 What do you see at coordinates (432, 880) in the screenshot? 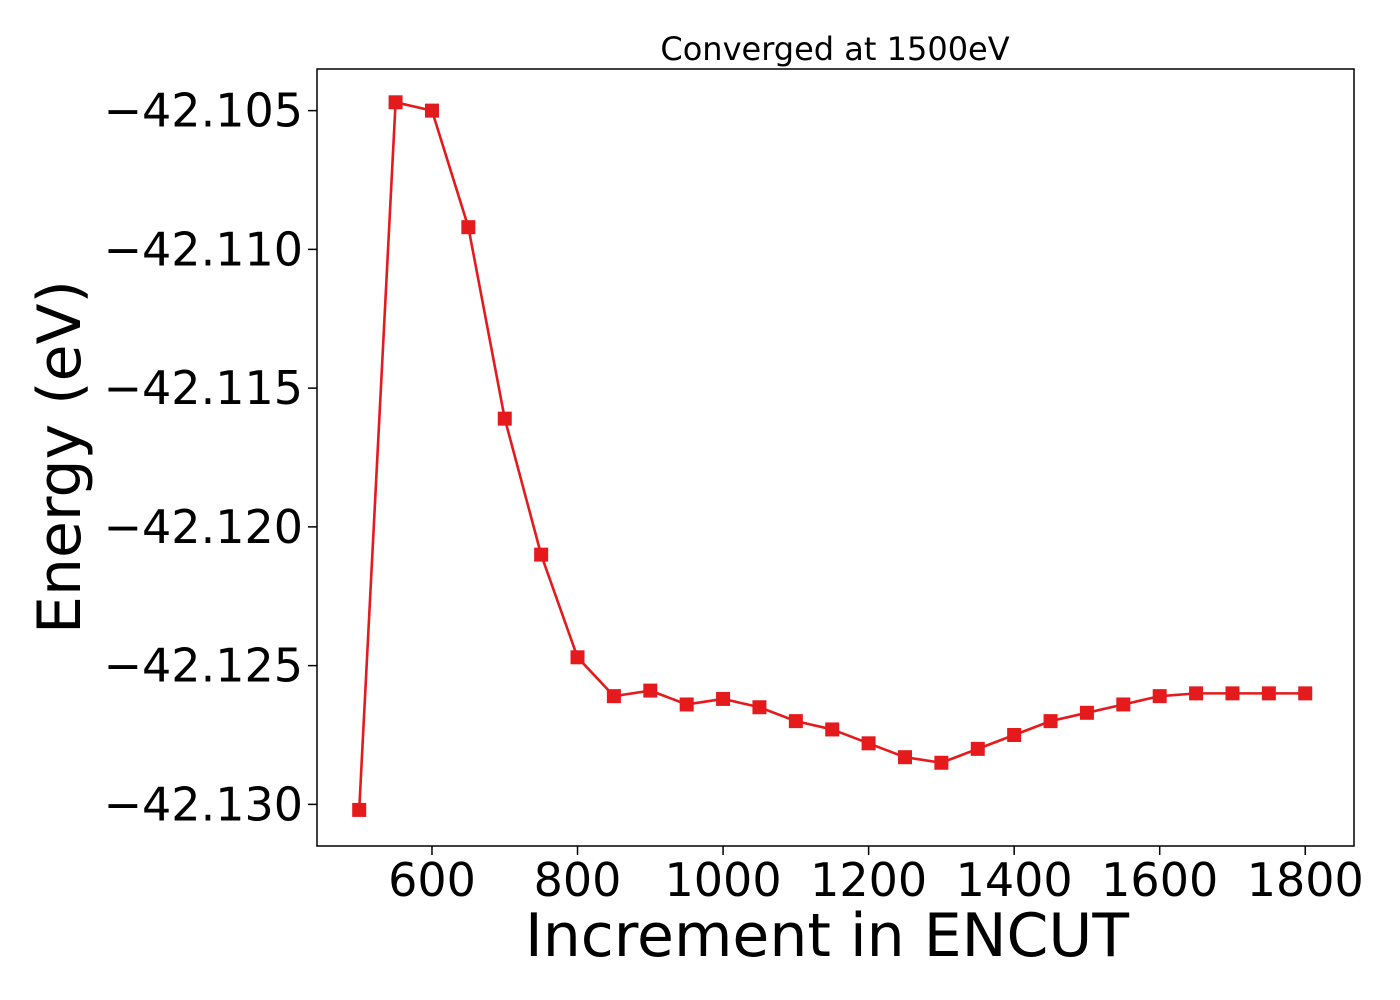
I see `x-tick-label: 600` at bounding box center [432, 880].